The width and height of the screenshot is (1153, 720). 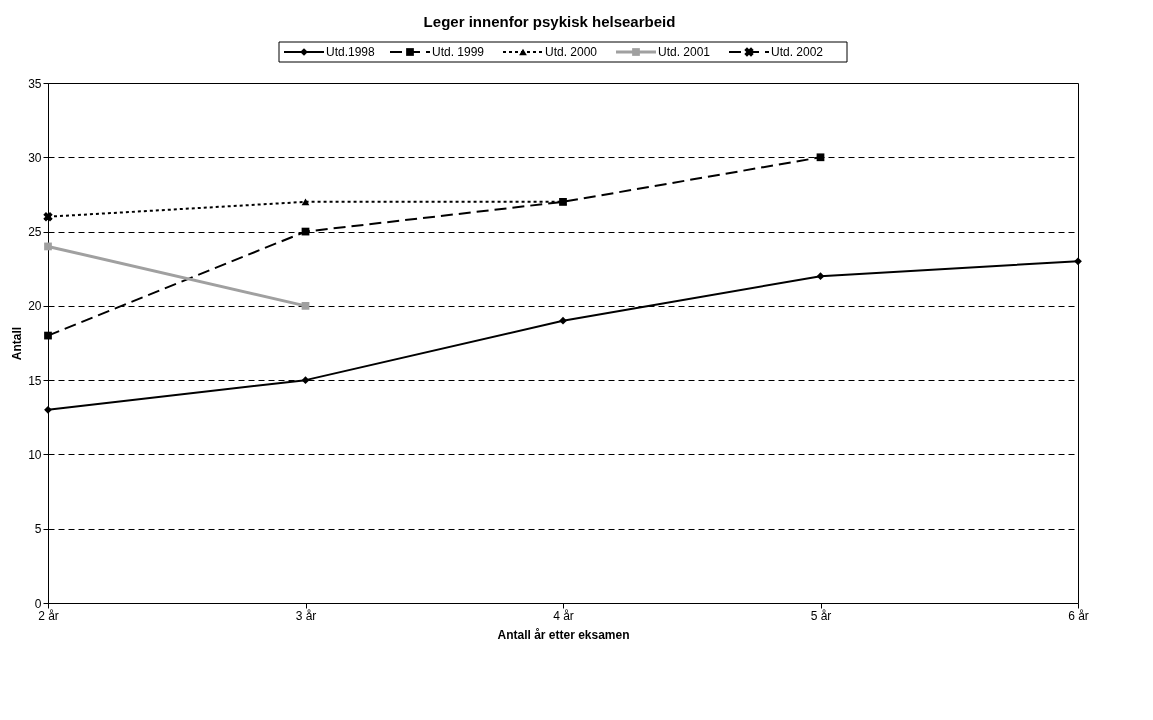 What do you see at coordinates (549, 21) in the screenshot?
I see `chart-title: Leger innenfor psykisk helsearbeid` at bounding box center [549, 21].